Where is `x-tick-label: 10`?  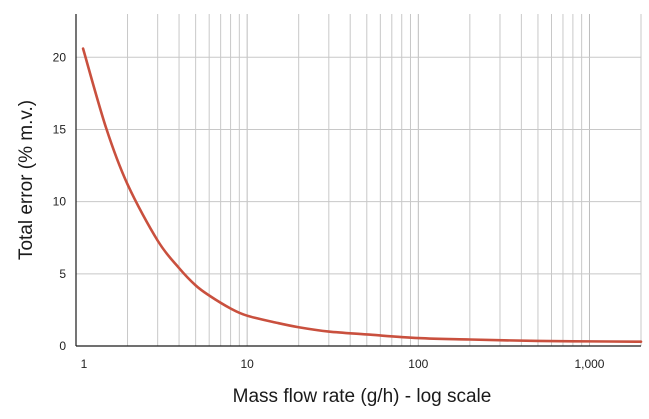
x-tick-label: 10 is located at coordinates (247, 364).